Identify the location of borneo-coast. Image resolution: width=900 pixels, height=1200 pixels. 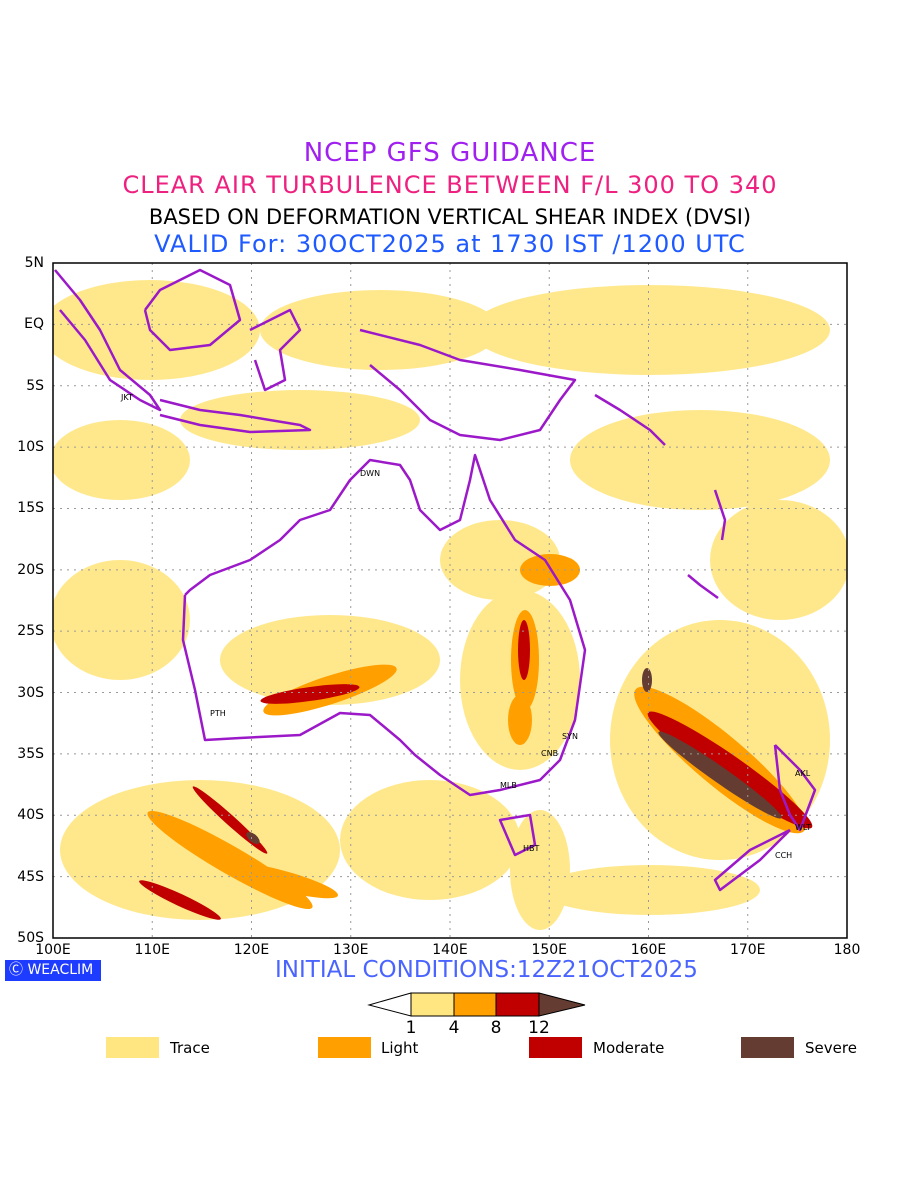
(192, 310).